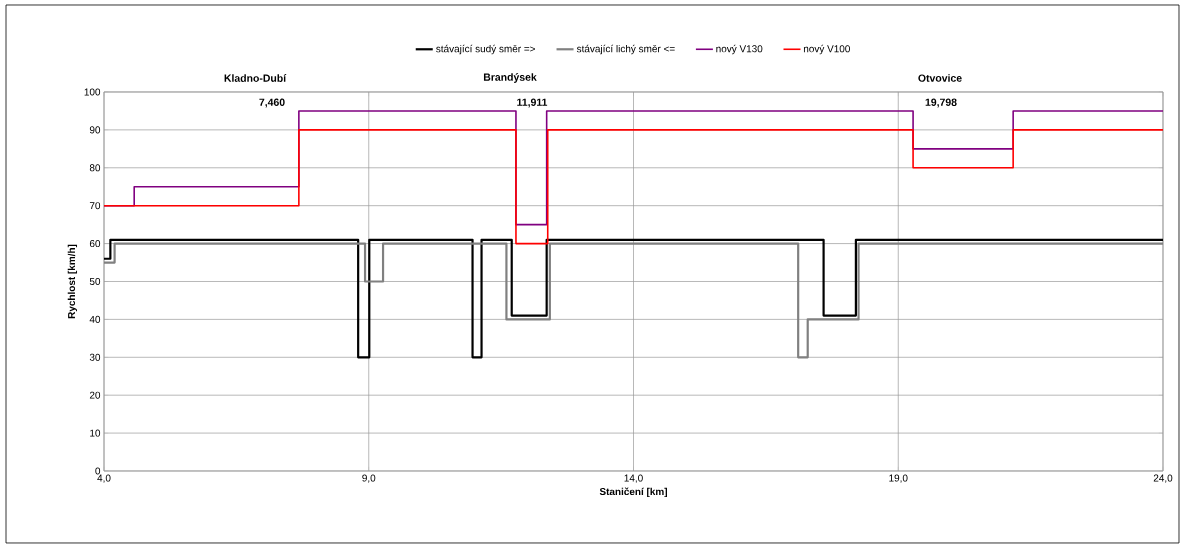  I want to click on text: Otvovice, so click(940, 78).